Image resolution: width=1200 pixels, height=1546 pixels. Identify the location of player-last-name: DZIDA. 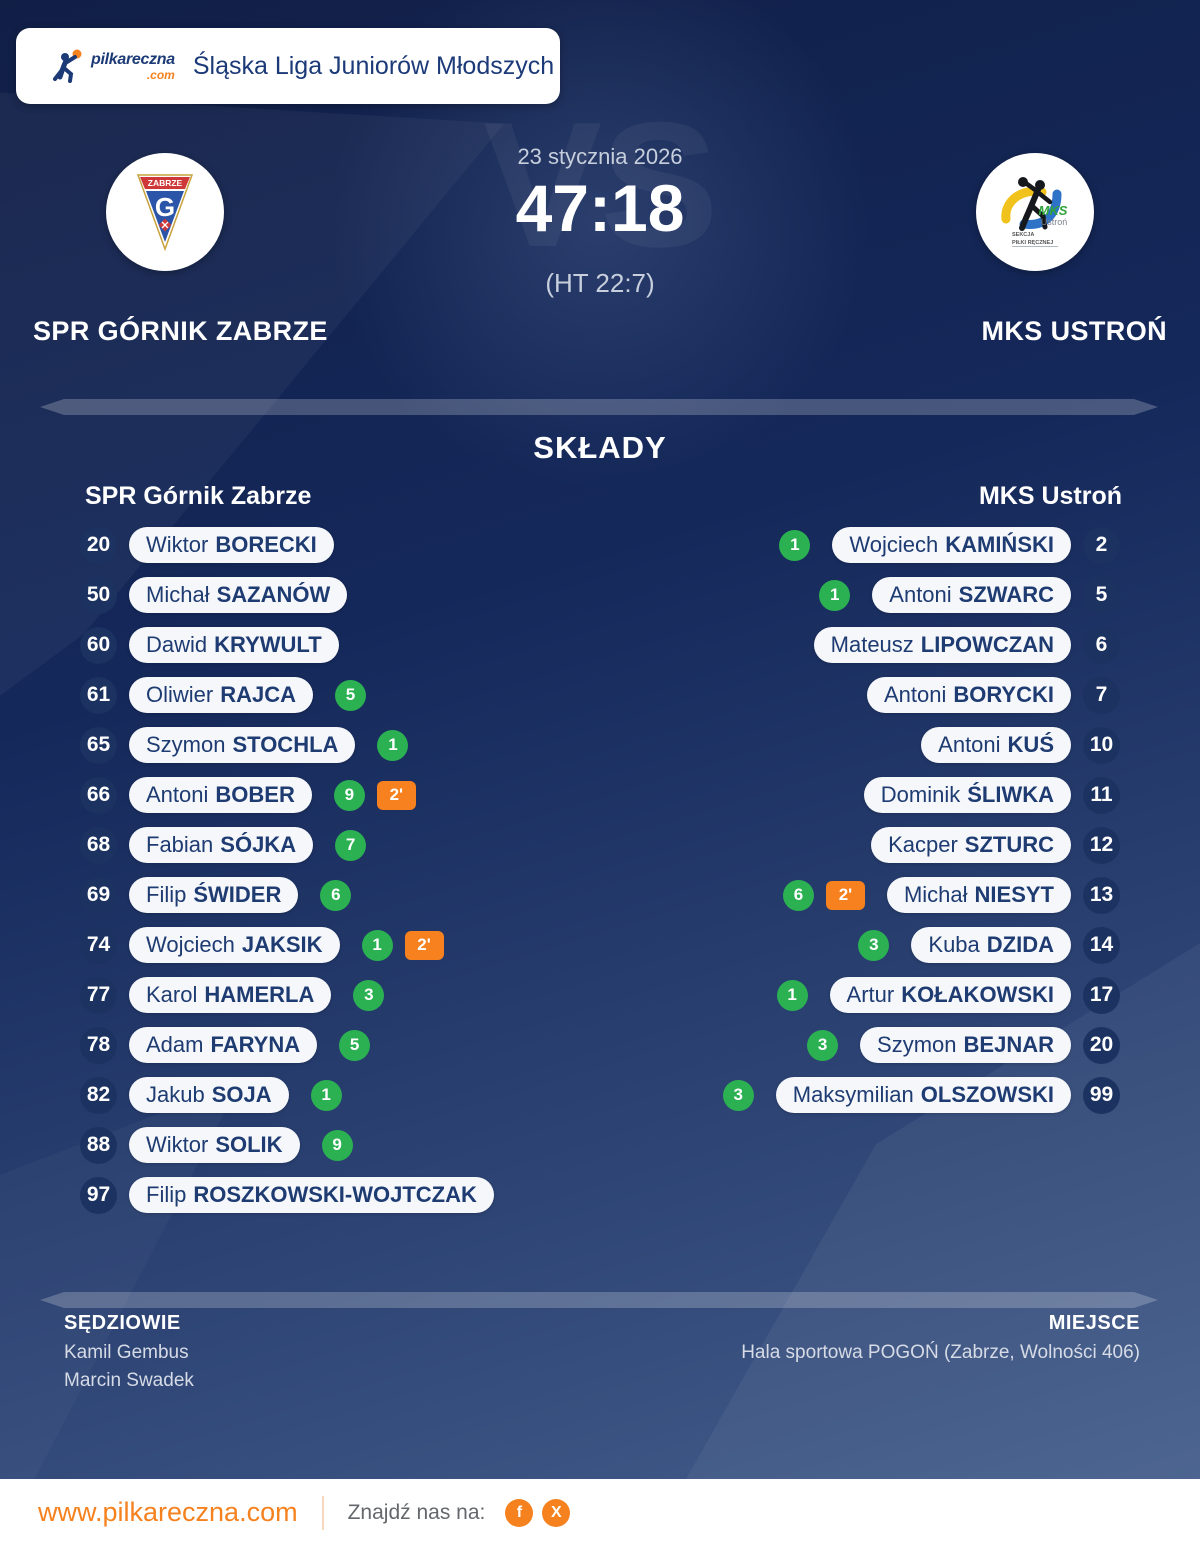
(1020, 944).